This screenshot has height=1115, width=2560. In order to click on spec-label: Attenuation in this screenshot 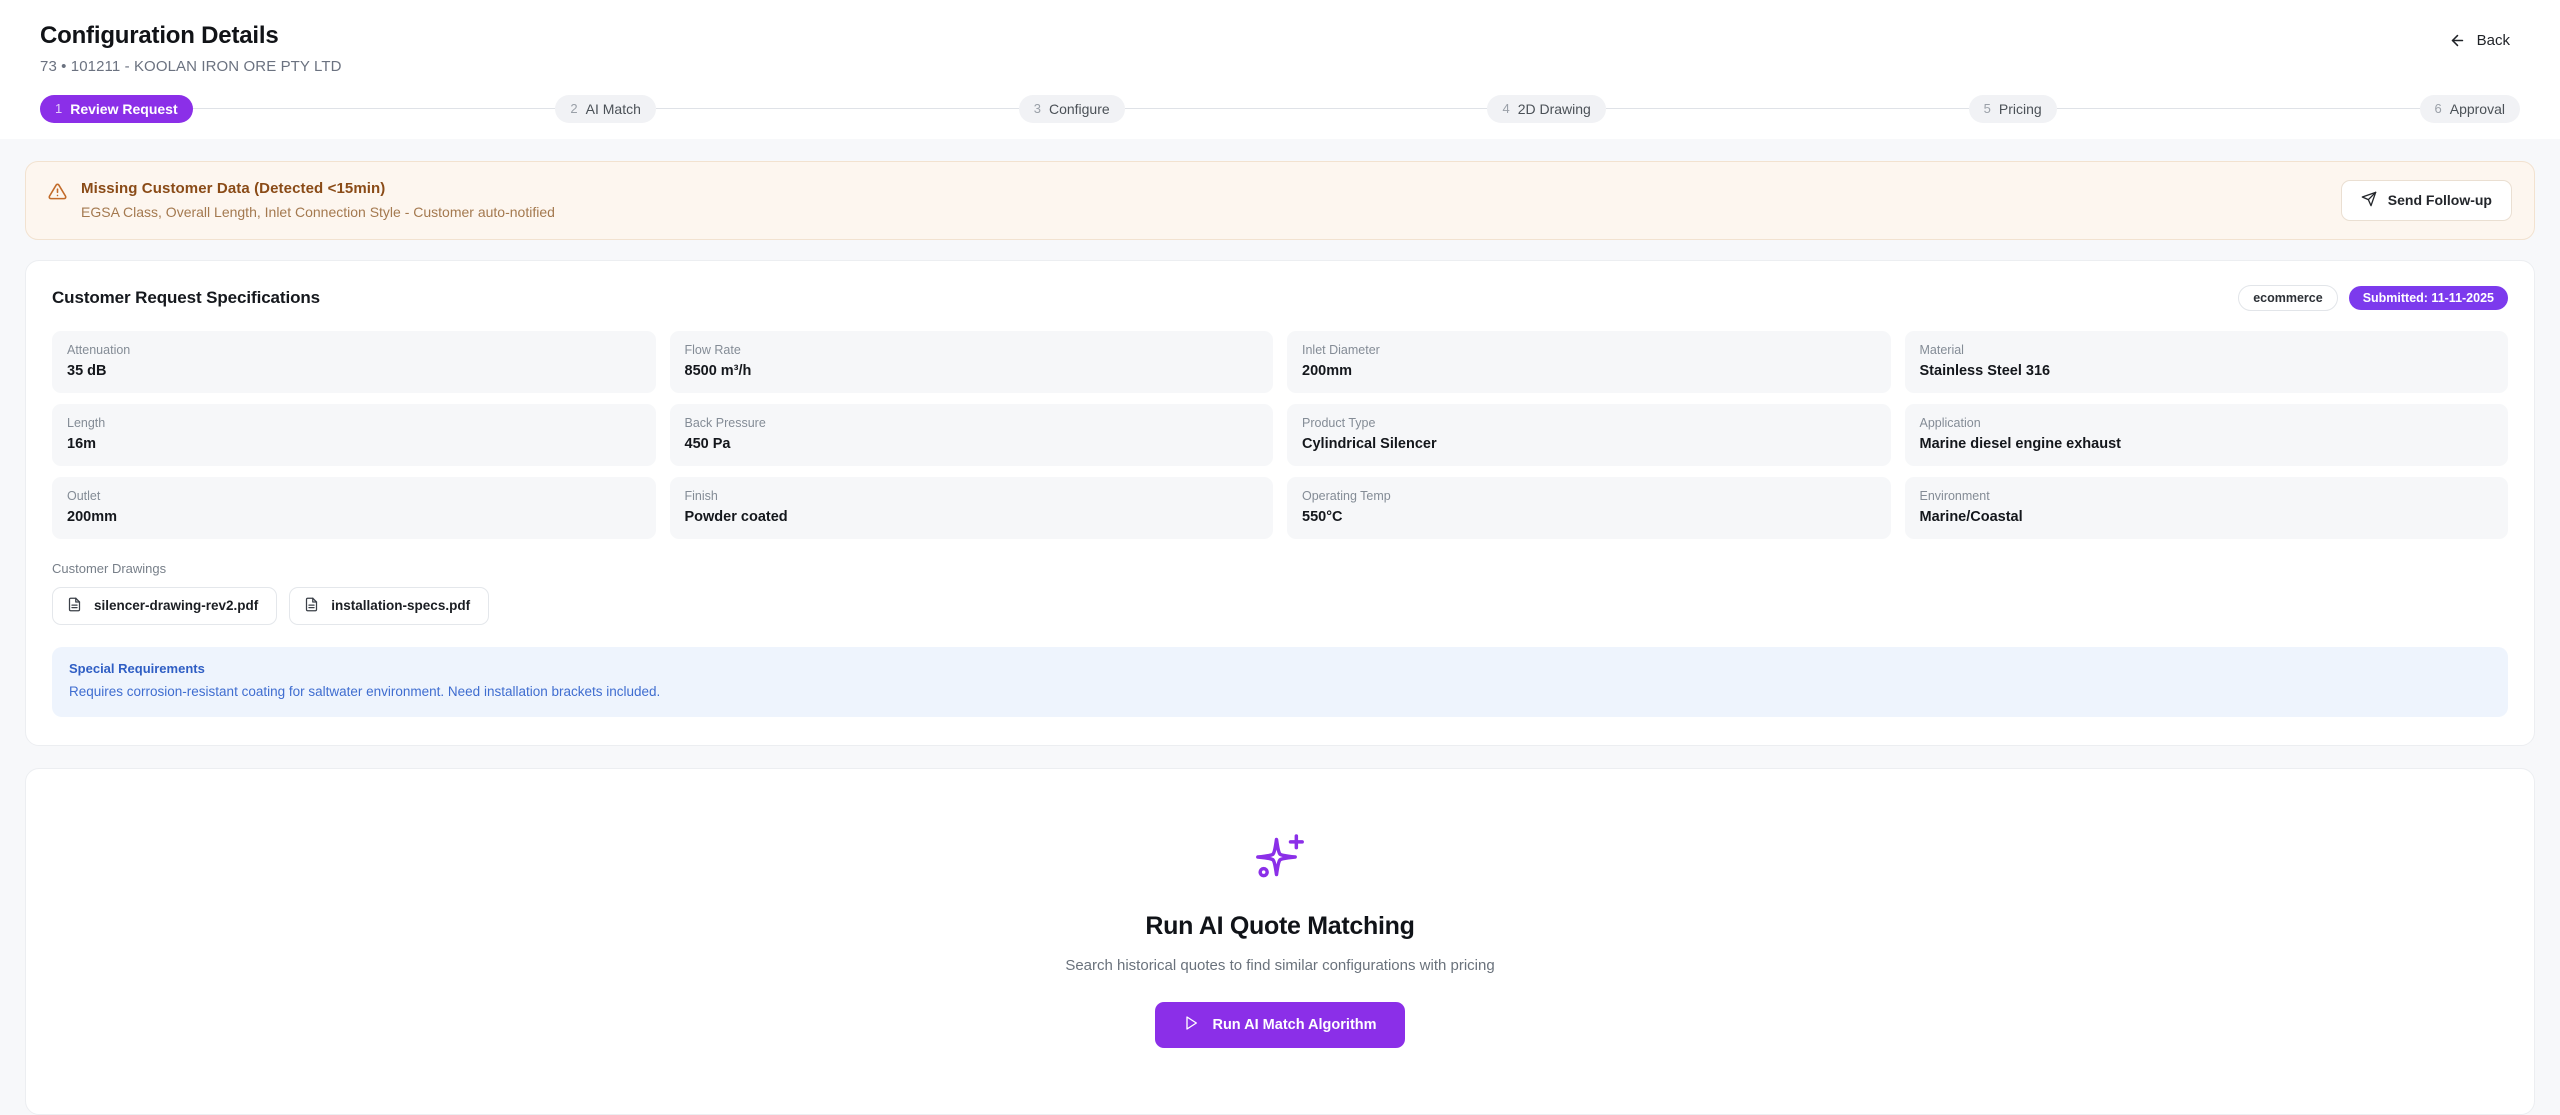, I will do `click(99, 349)`.